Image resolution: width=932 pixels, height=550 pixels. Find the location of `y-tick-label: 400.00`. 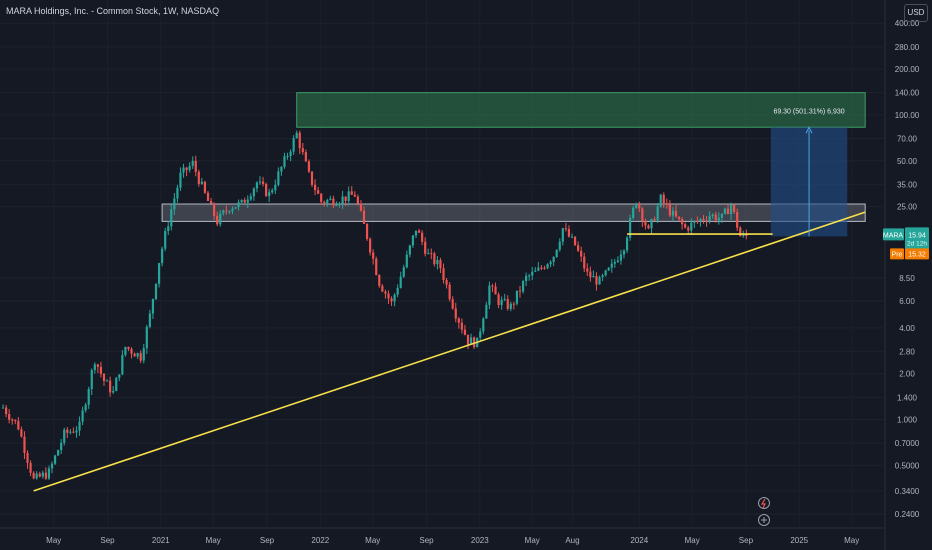

y-tick-label: 400.00 is located at coordinates (907, 23).